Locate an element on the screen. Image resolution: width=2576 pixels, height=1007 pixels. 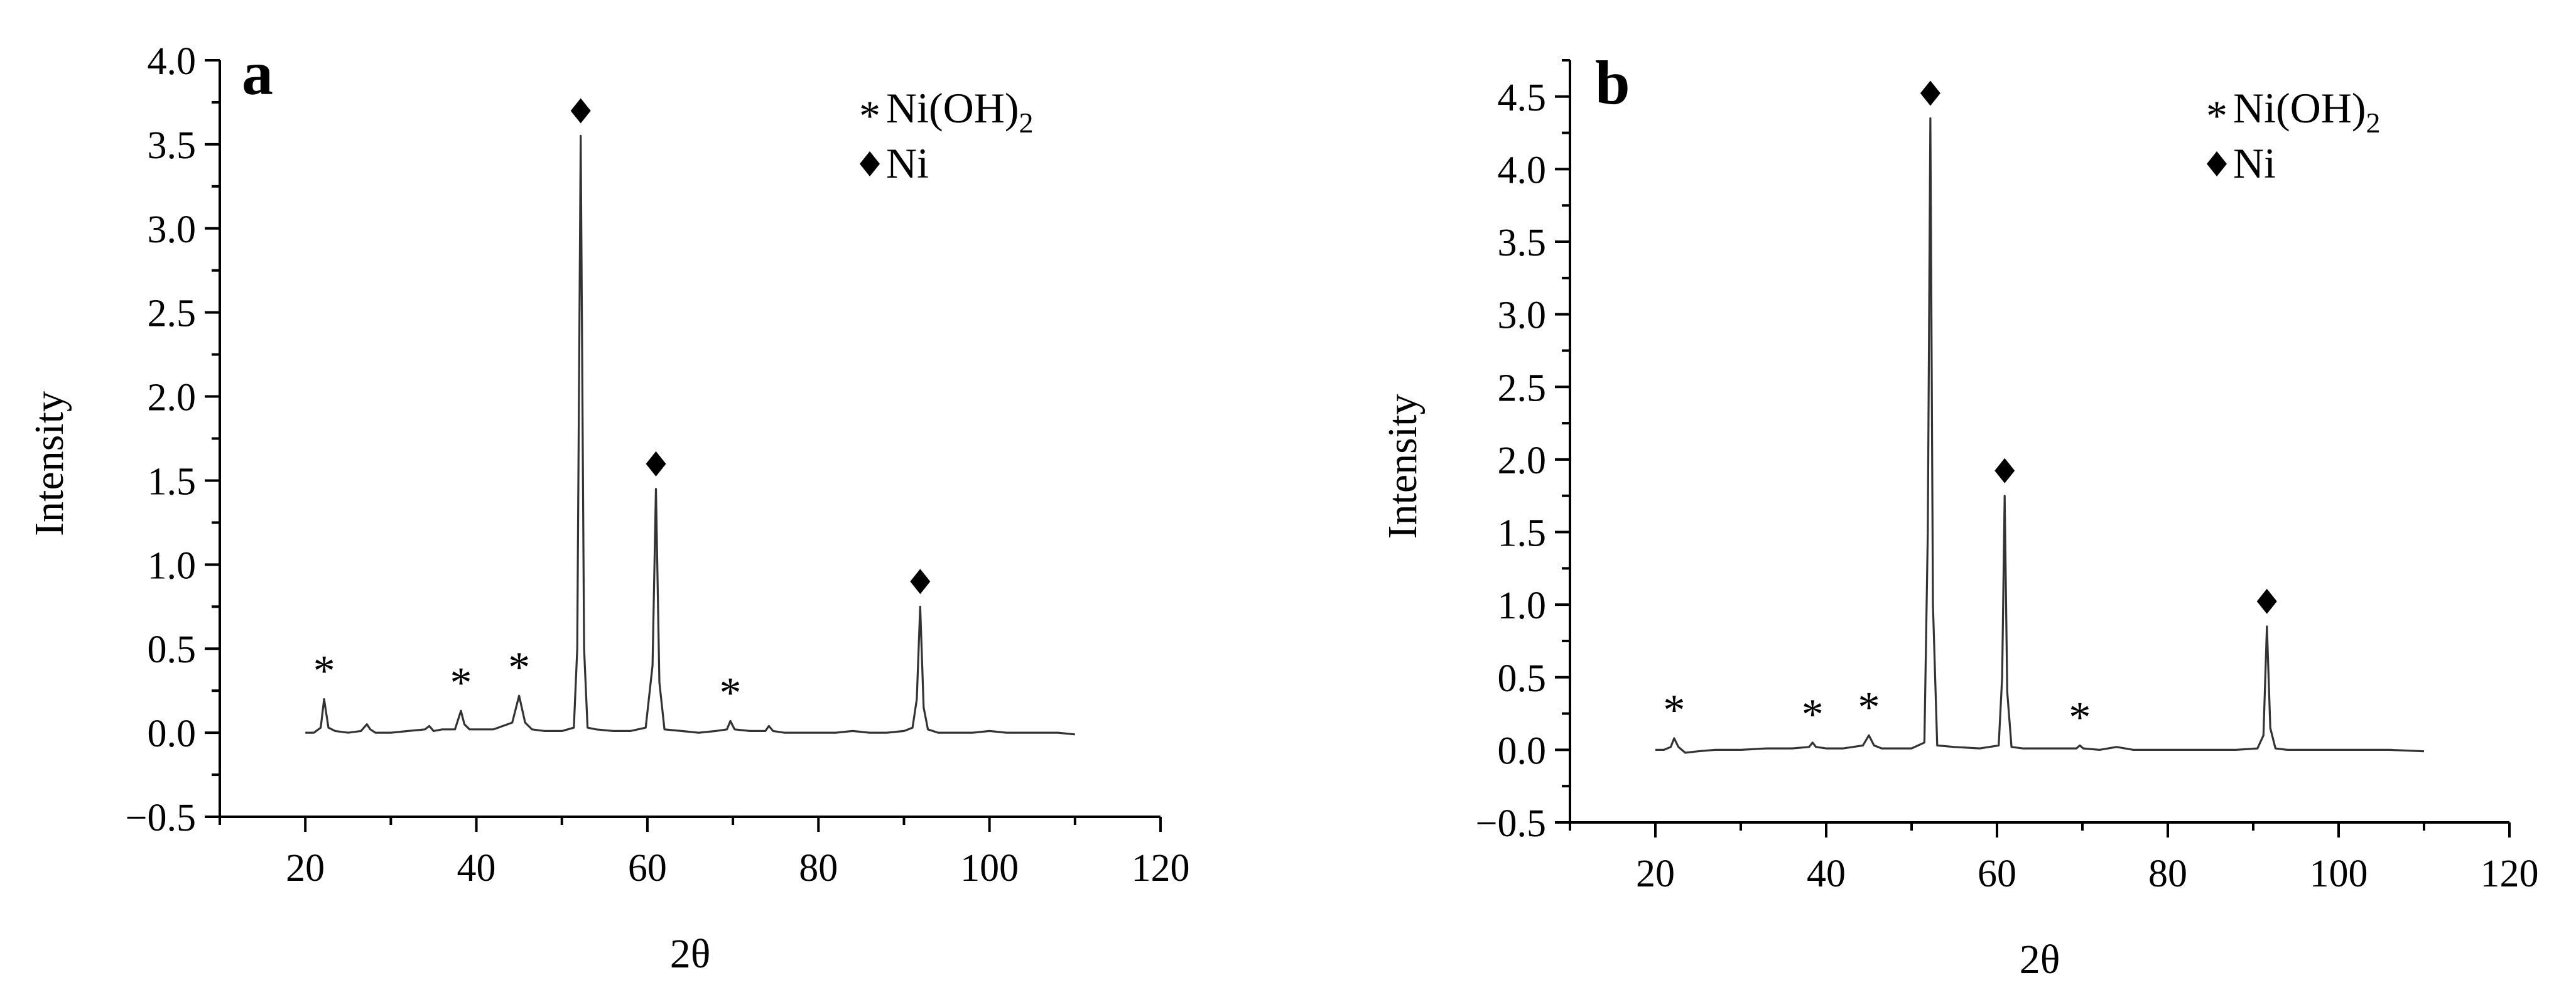
panel-label: a is located at coordinates (257, 73).